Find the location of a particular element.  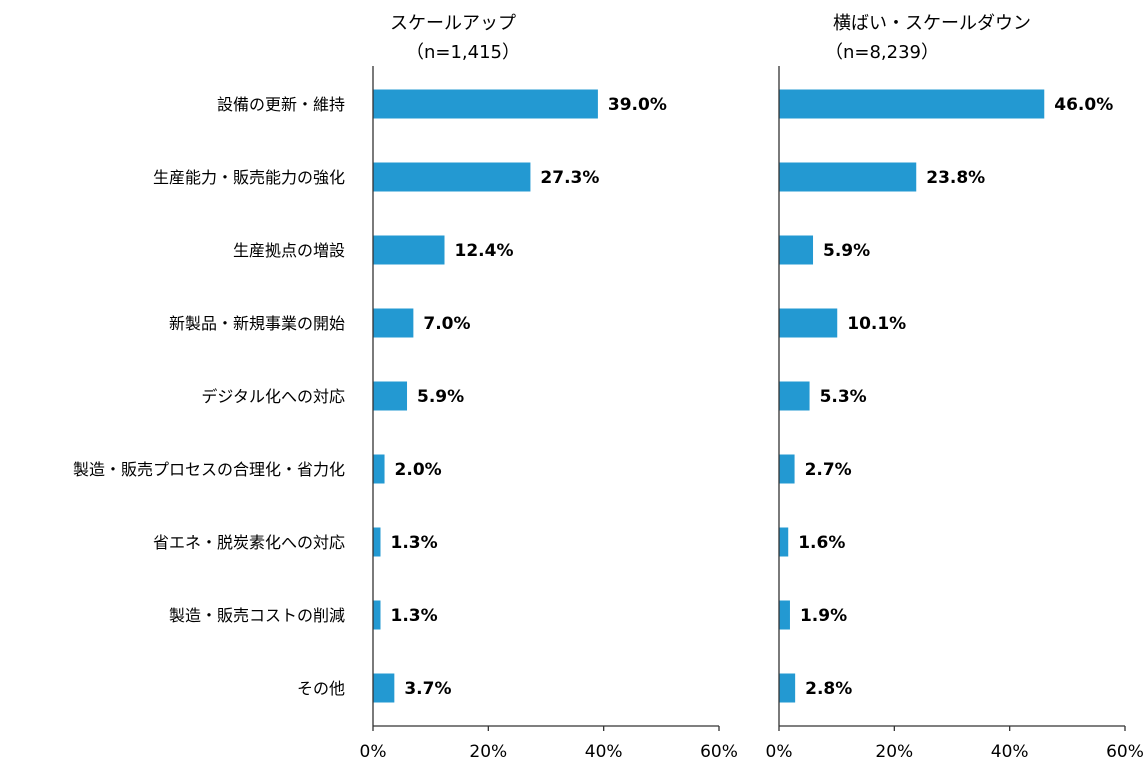

category-label: 新製品・新規事業の開始 is located at coordinates (257, 323).